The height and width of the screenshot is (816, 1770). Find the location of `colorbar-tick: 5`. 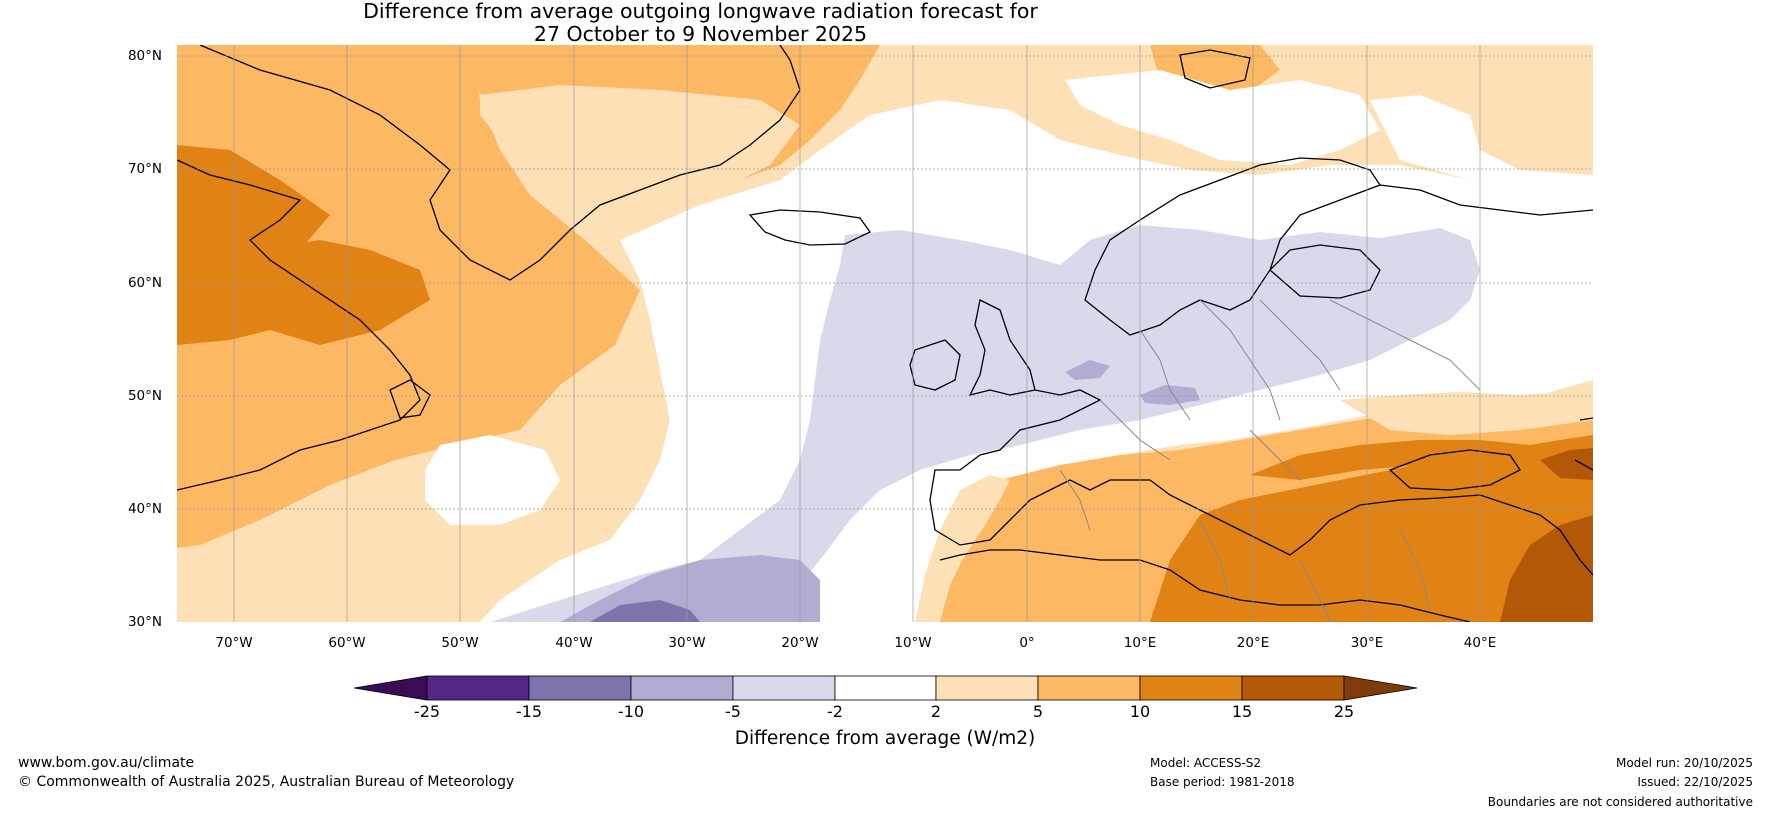

colorbar-tick: 5 is located at coordinates (1038, 711).